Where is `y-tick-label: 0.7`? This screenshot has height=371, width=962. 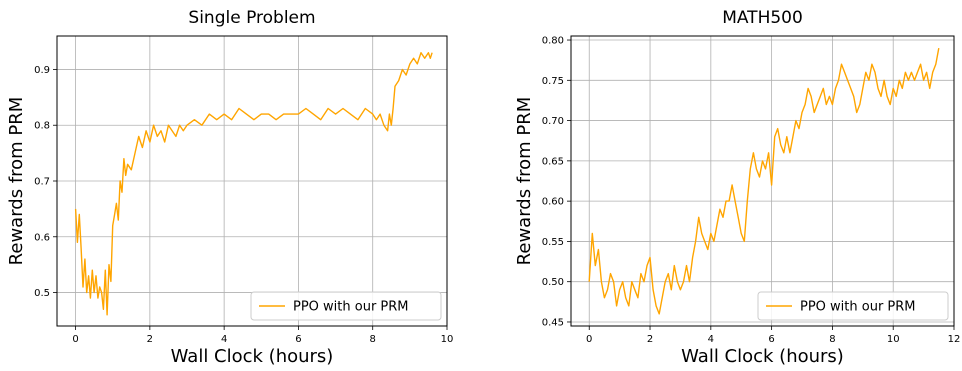
y-tick-label: 0.7 is located at coordinates (42, 182).